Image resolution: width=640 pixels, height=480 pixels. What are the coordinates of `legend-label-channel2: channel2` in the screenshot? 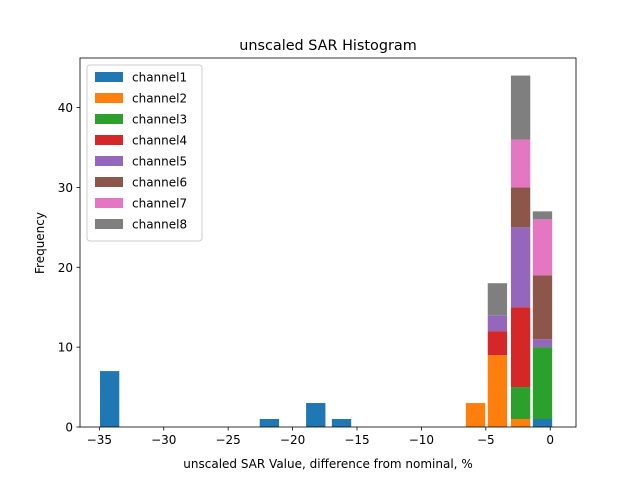 It's located at (159, 99).